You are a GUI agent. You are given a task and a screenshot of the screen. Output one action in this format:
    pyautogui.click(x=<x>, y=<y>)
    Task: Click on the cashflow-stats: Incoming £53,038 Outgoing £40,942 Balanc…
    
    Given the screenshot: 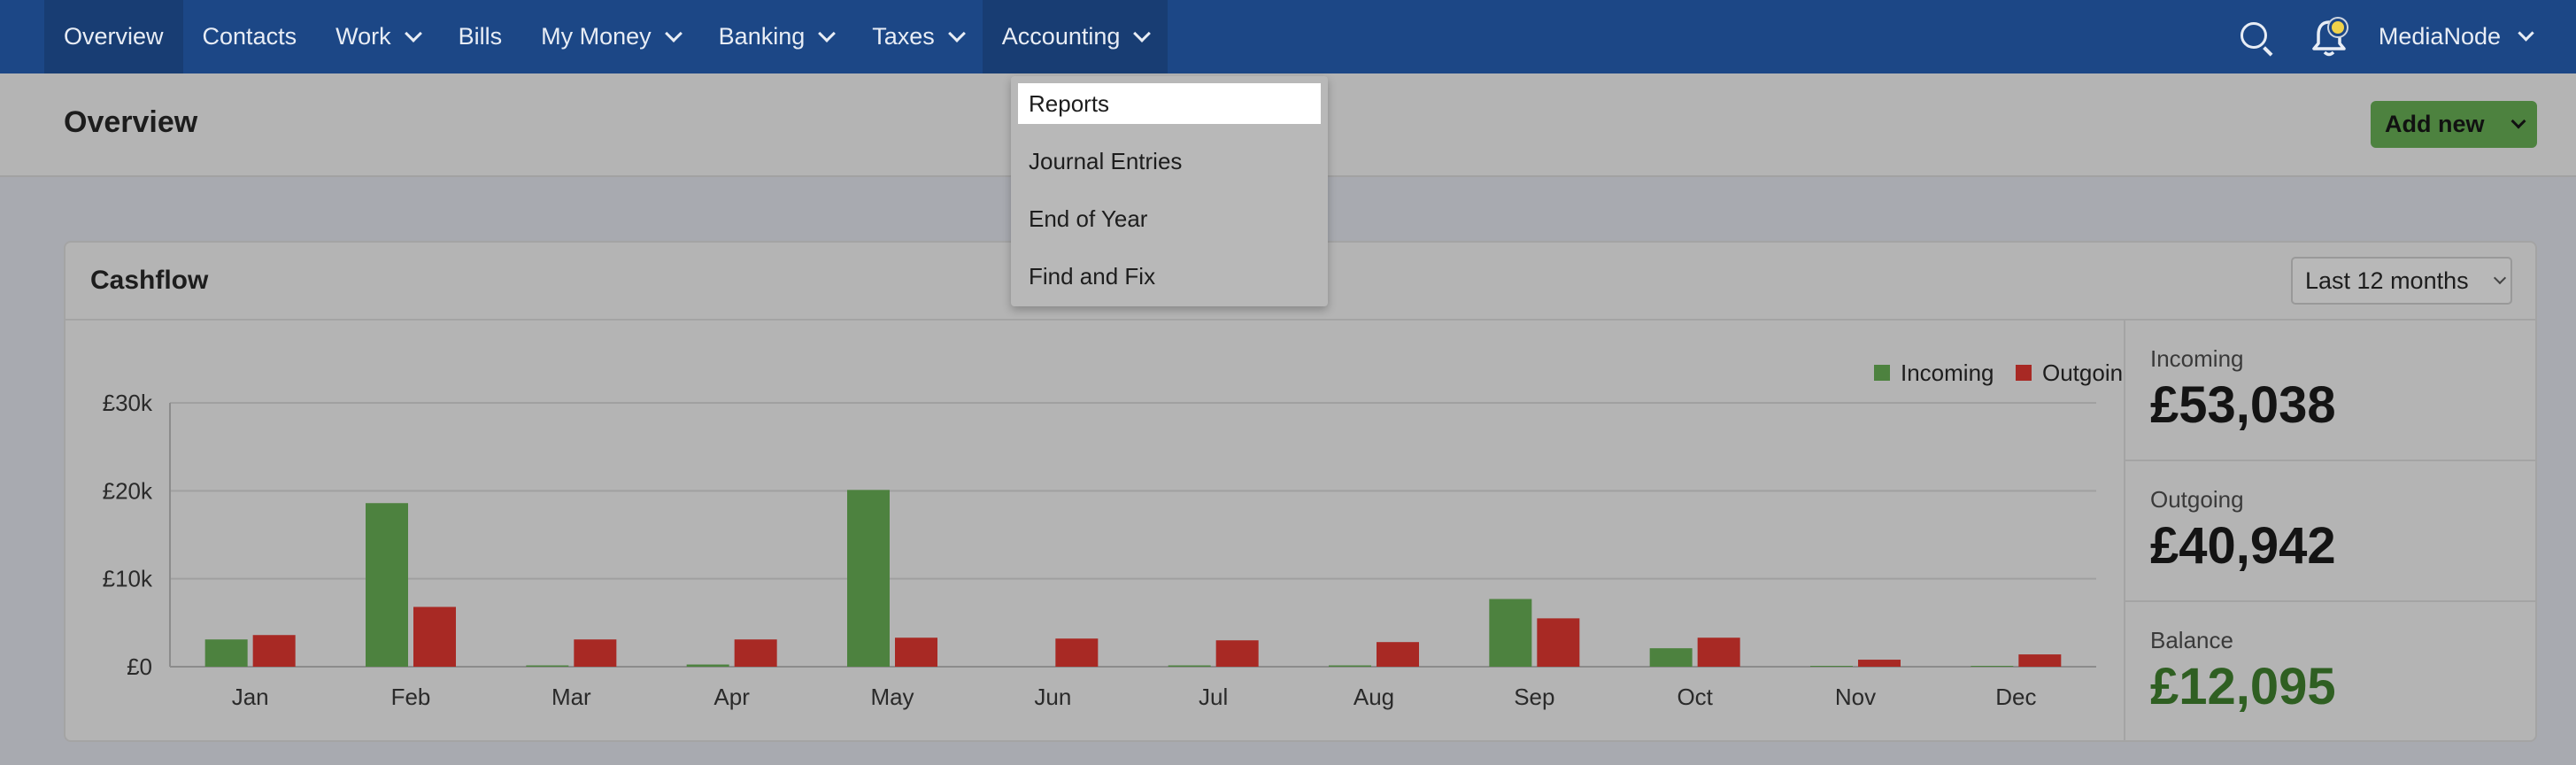 What is the action you would take?
    pyautogui.click(x=2330, y=531)
    